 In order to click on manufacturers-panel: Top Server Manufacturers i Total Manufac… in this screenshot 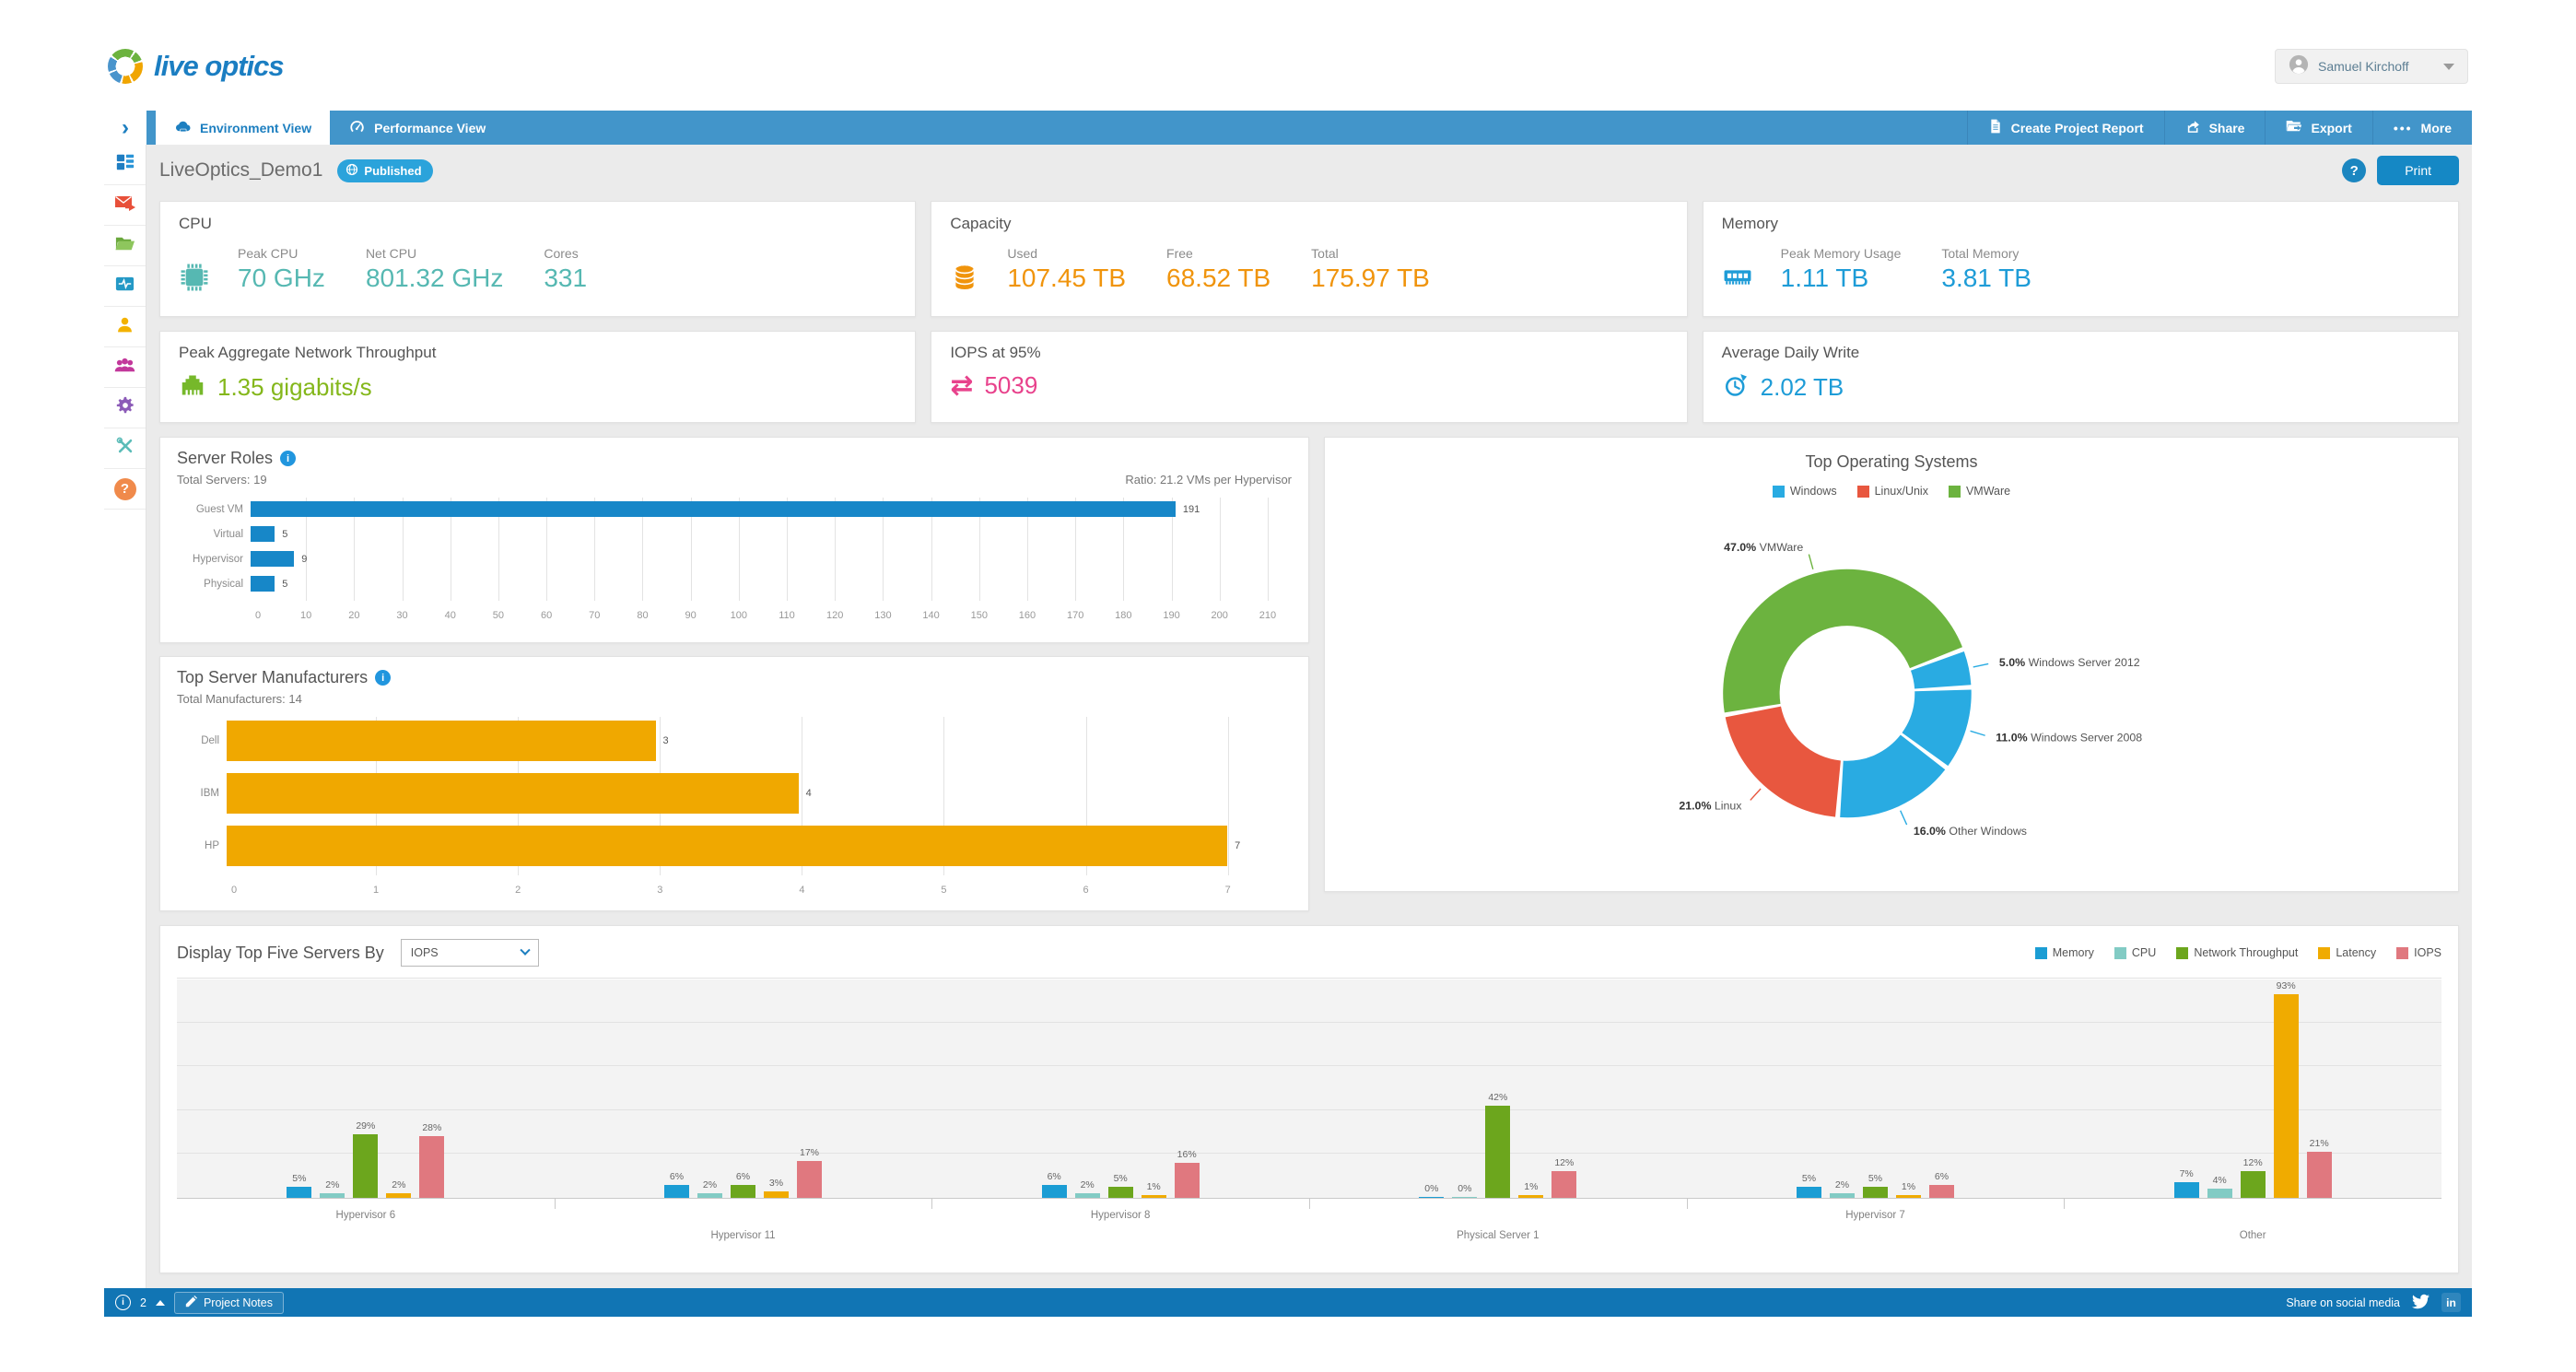, I will do `click(734, 783)`.